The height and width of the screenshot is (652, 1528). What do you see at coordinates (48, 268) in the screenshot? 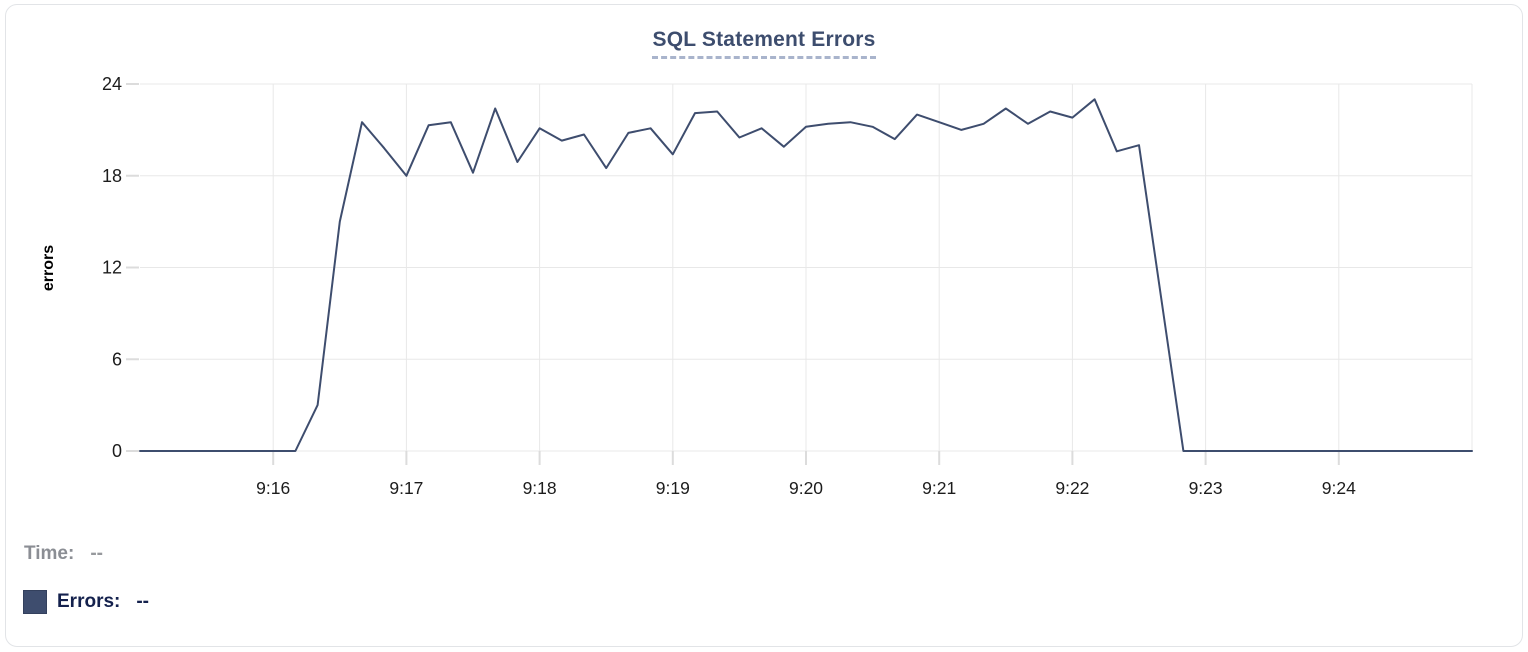
I see `y-axis-title: errors` at bounding box center [48, 268].